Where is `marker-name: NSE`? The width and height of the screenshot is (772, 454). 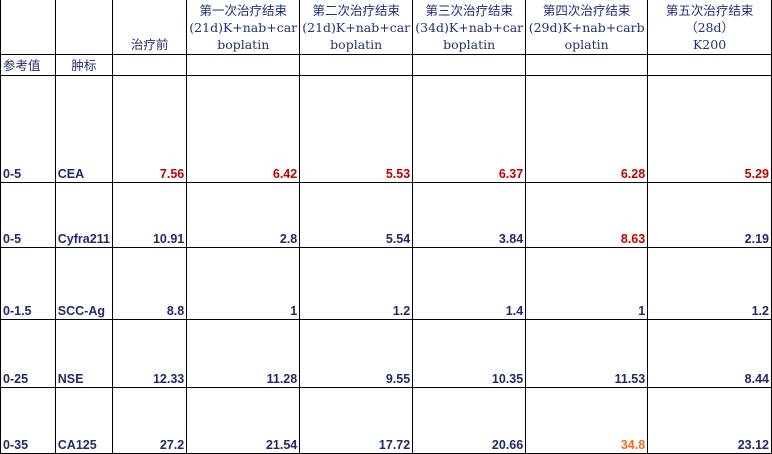
marker-name: NSE is located at coordinates (83, 353).